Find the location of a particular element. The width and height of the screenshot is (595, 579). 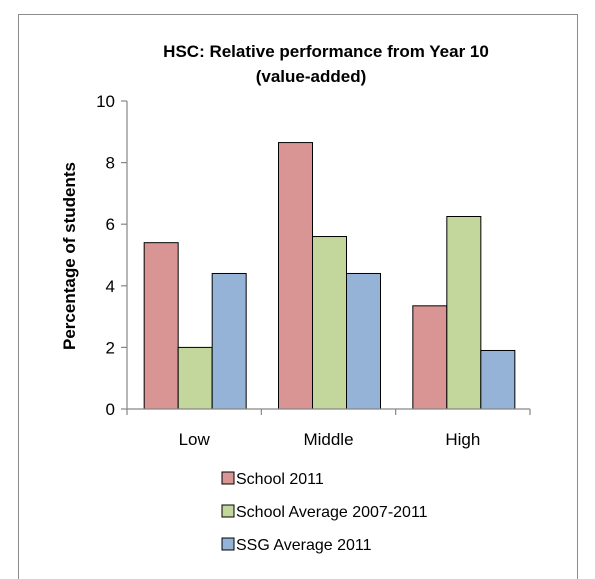

x-axis: Low Middle High is located at coordinates (328, 428).